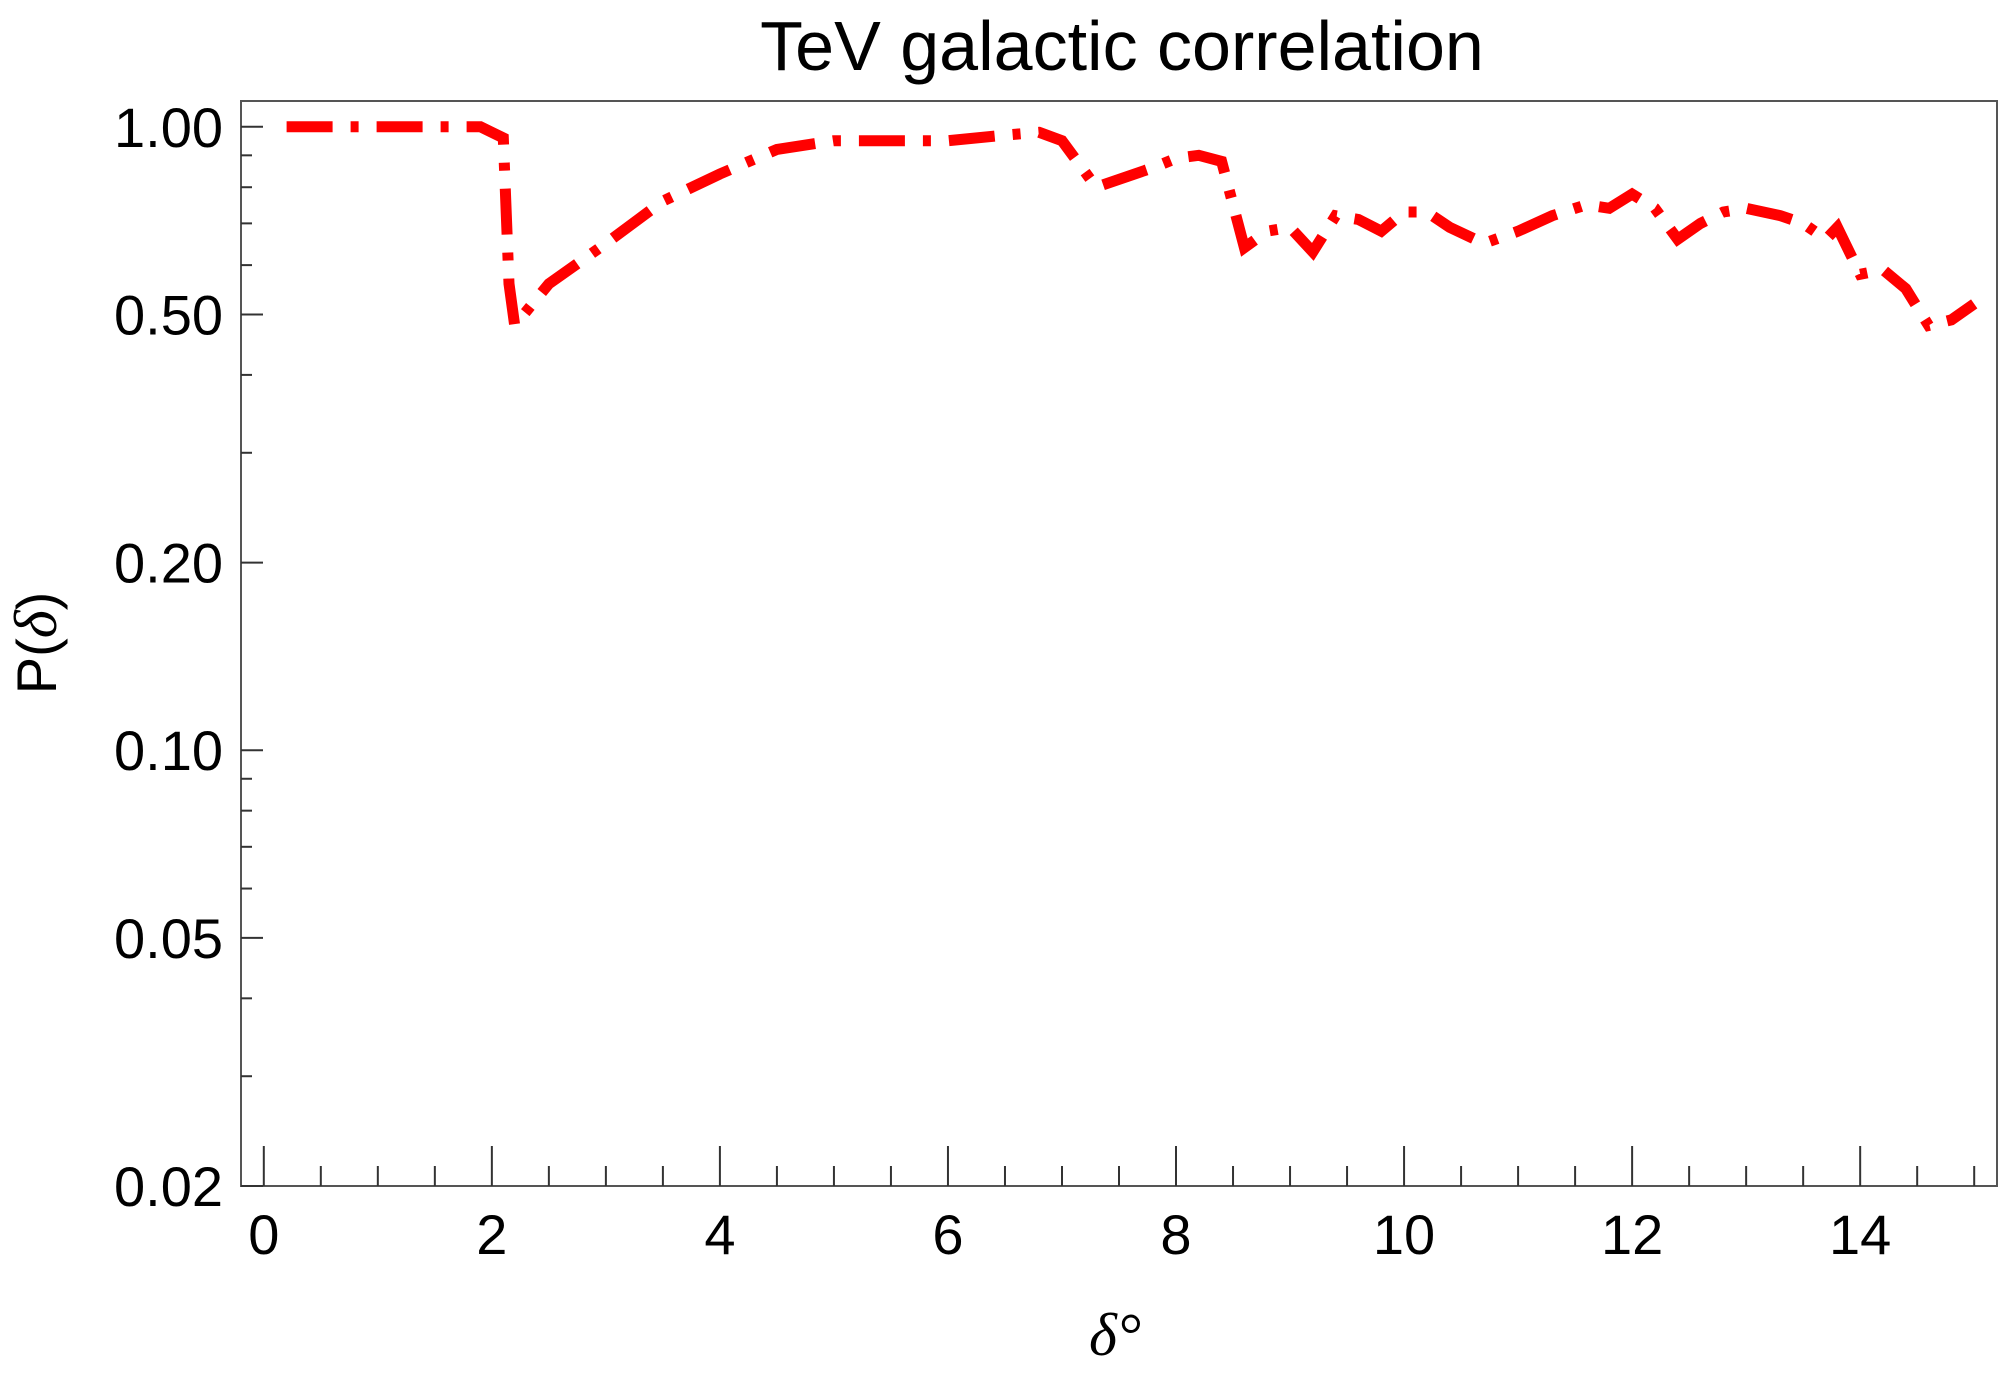 This screenshot has height=1375, width=2000. What do you see at coordinates (36, 623) in the screenshot?
I see `y-axis-label-symbol: δ` at bounding box center [36, 623].